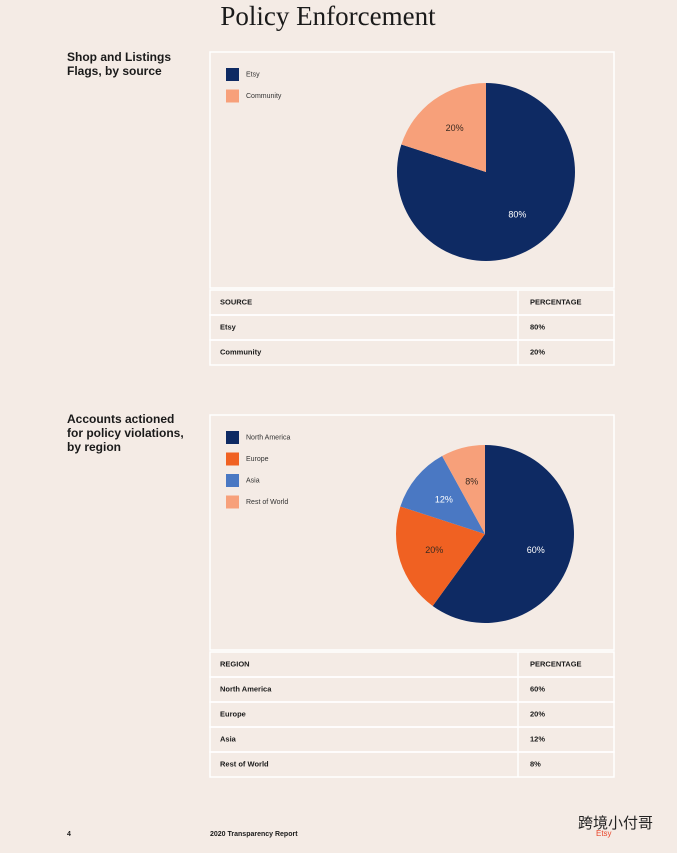 The height and width of the screenshot is (853, 677). Describe the element at coordinates (267, 502) in the screenshot. I see `legend-label: Rest of World` at that location.